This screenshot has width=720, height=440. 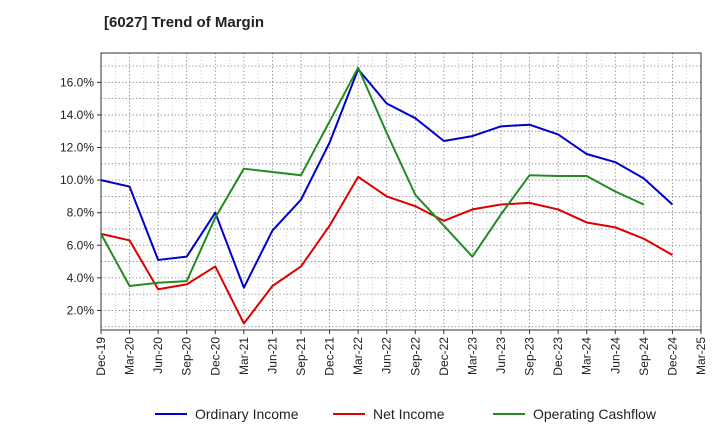 What do you see at coordinates (81, 213) in the screenshot?
I see `y-tick-label: 8.0%` at bounding box center [81, 213].